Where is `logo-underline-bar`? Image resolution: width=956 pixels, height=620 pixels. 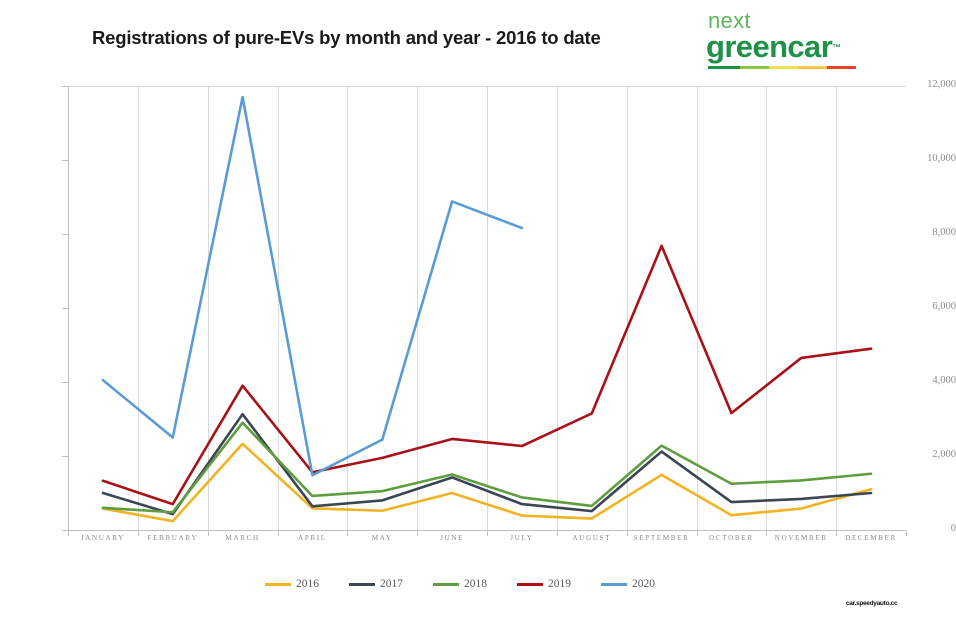
logo-underline-bar is located at coordinates (782, 67).